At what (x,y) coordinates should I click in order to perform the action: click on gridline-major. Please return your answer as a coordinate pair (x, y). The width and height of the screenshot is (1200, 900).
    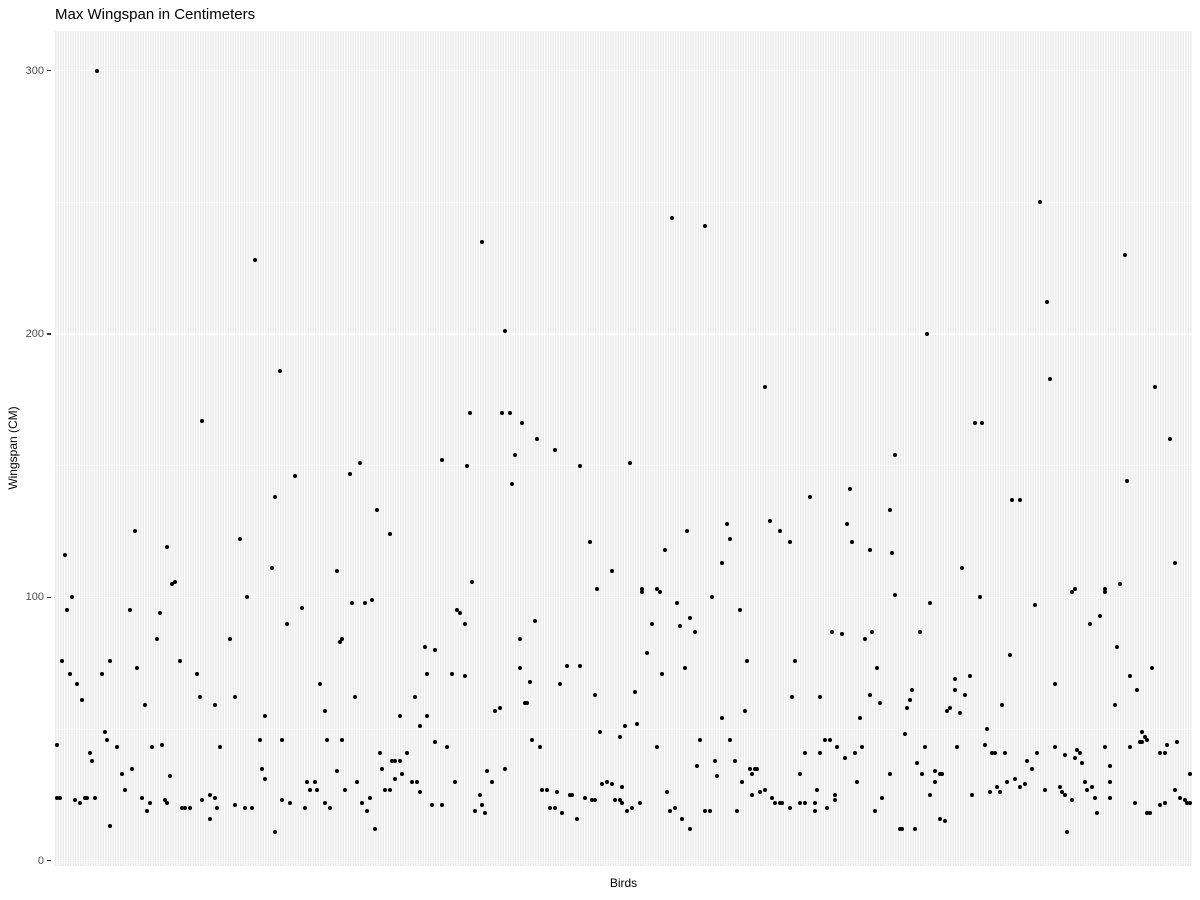
    Looking at the image, I should click on (623, 597).